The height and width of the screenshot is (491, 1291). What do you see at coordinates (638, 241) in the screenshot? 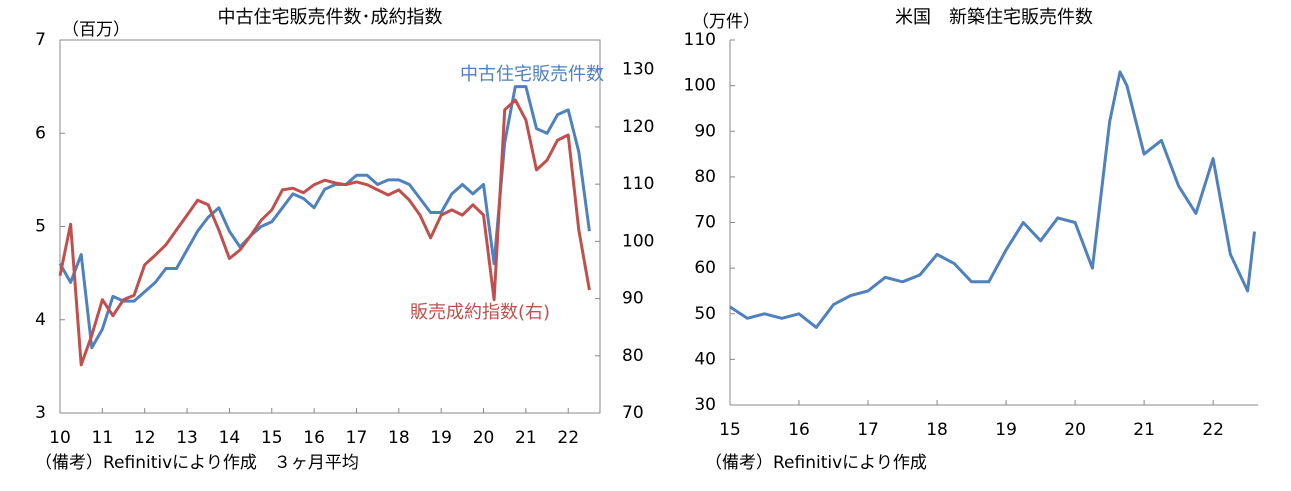
I see `y2-tick-label: 100` at bounding box center [638, 241].